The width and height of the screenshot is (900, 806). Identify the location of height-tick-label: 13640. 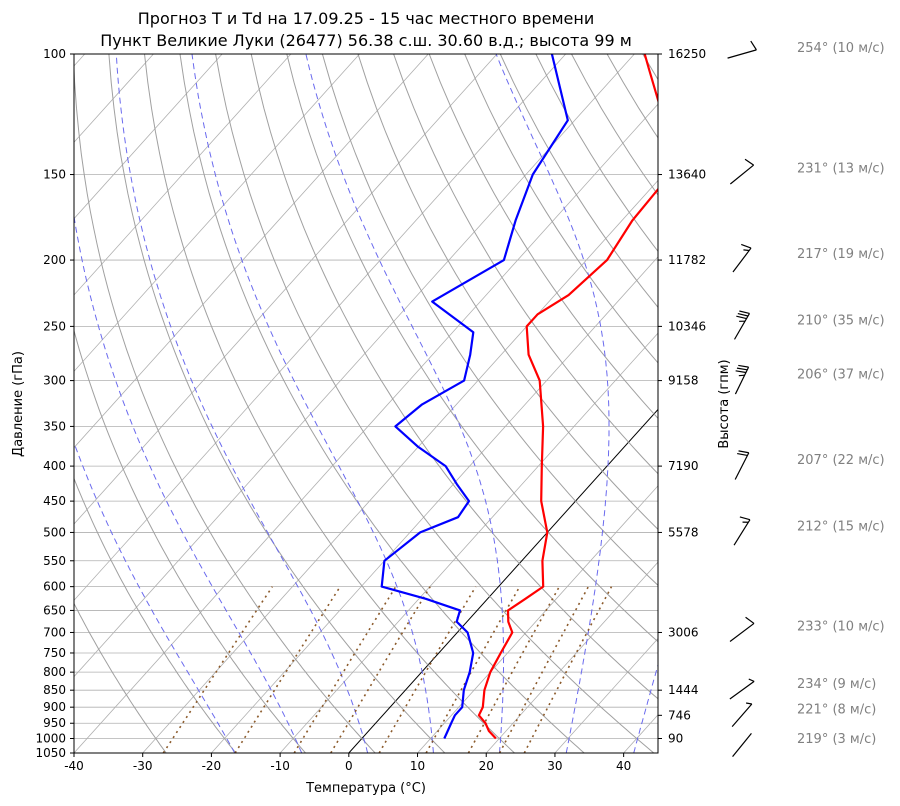
(687, 175).